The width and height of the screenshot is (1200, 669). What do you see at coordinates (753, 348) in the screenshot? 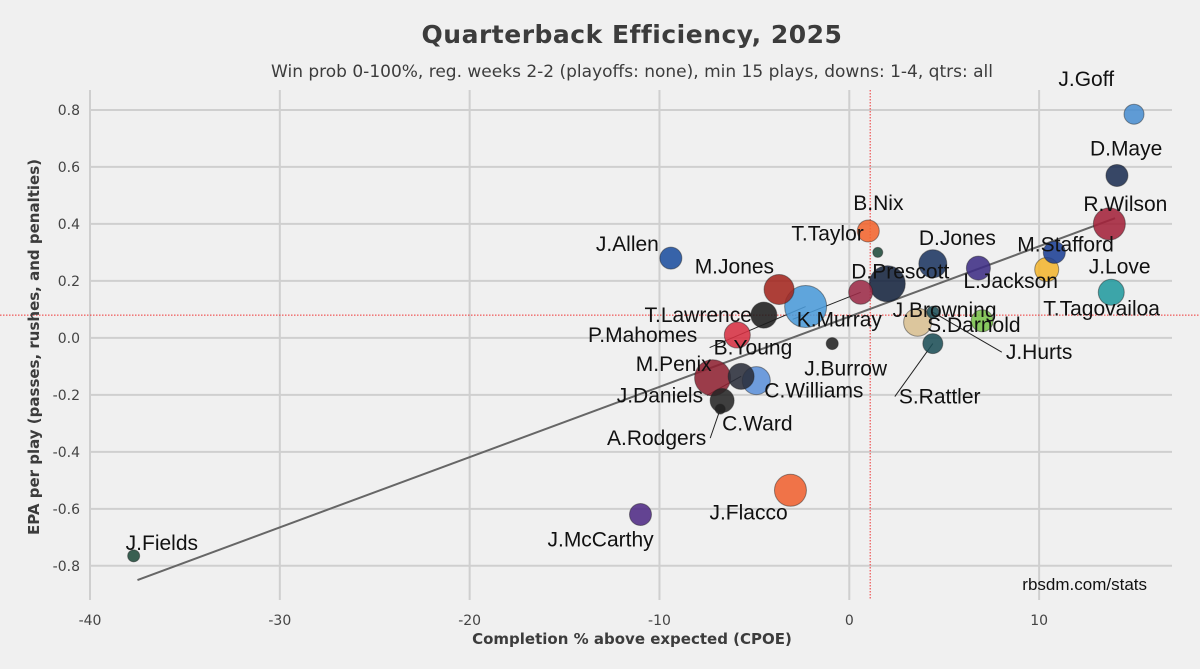
I see `label-b-young: B.Young` at bounding box center [753, 348].